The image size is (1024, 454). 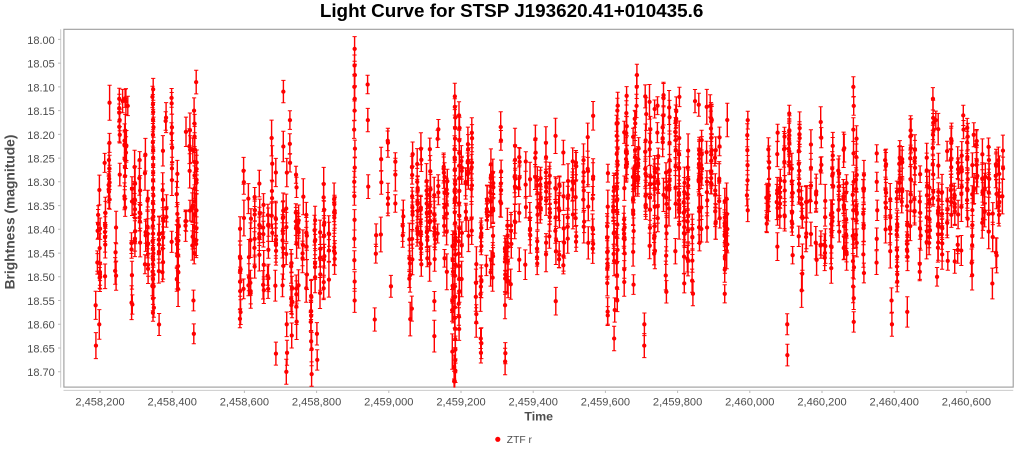 I want to click on svg-text: 18.20, so click(x=41, y=136).